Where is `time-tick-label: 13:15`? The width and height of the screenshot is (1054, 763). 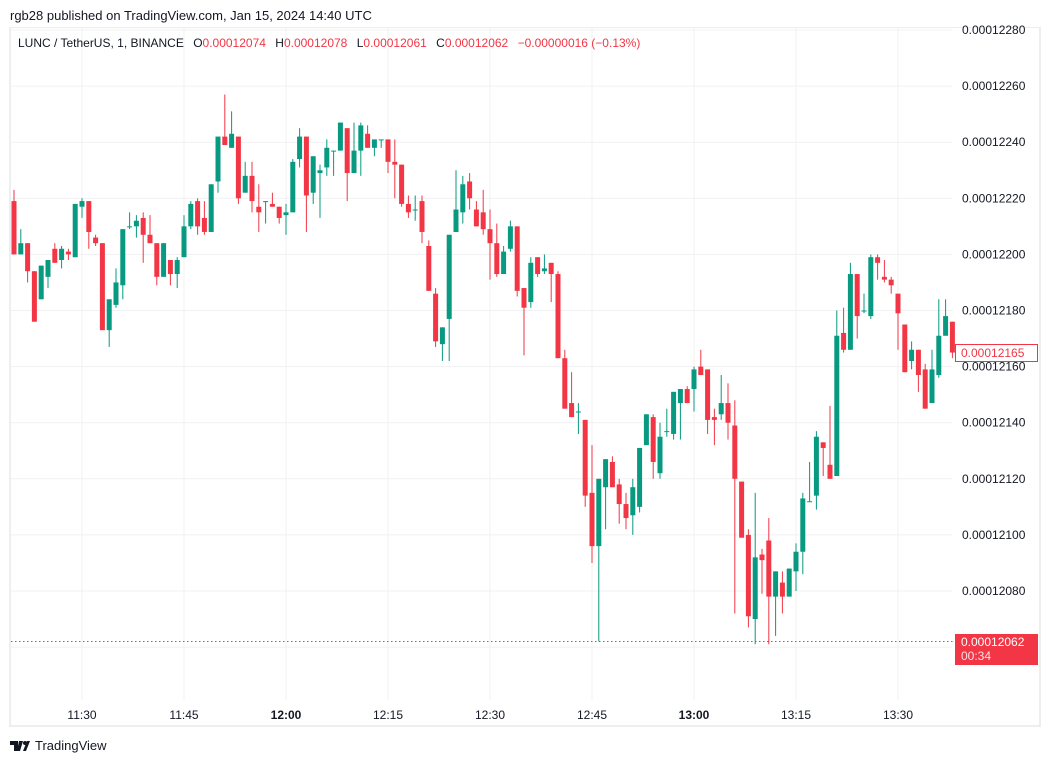 time-tick-label: 13:15 is located at coordinates (796, 715).